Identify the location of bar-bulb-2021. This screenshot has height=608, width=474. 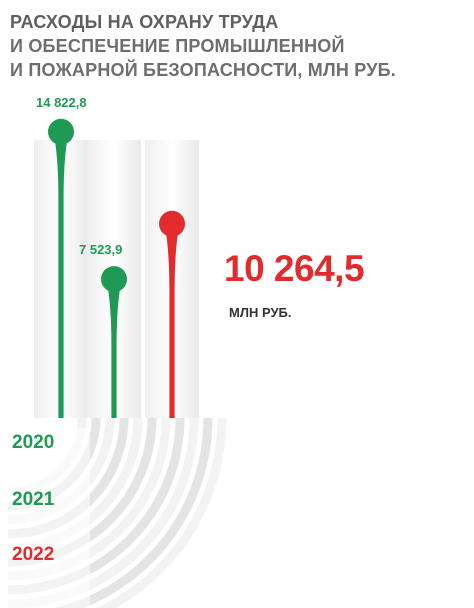
(114, 279).